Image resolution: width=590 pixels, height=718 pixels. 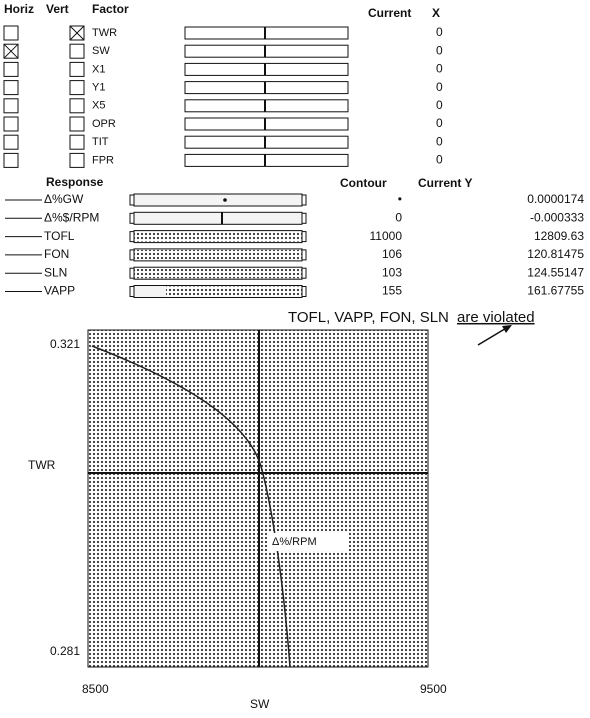 I want to click on response-current: 0.0000174, so click(x=555, y=199).